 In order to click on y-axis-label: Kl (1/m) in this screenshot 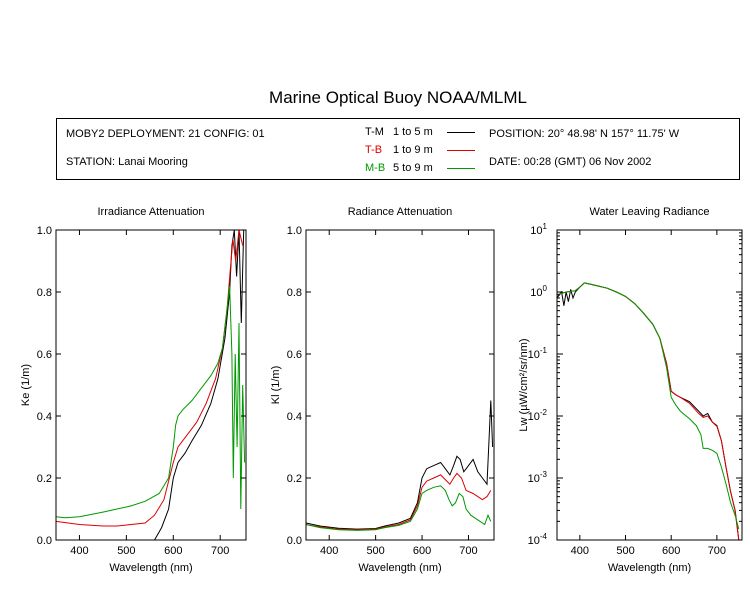, I will do `click(276, 385)`.